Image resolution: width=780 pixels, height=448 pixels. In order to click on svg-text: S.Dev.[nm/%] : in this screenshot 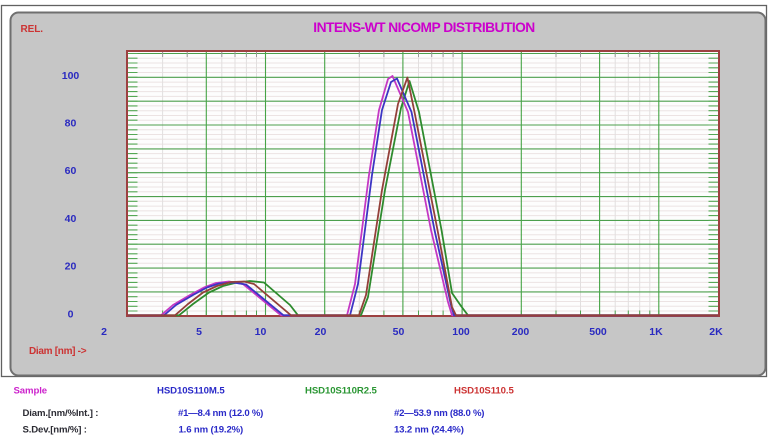, I will do `click(55, 430)`.